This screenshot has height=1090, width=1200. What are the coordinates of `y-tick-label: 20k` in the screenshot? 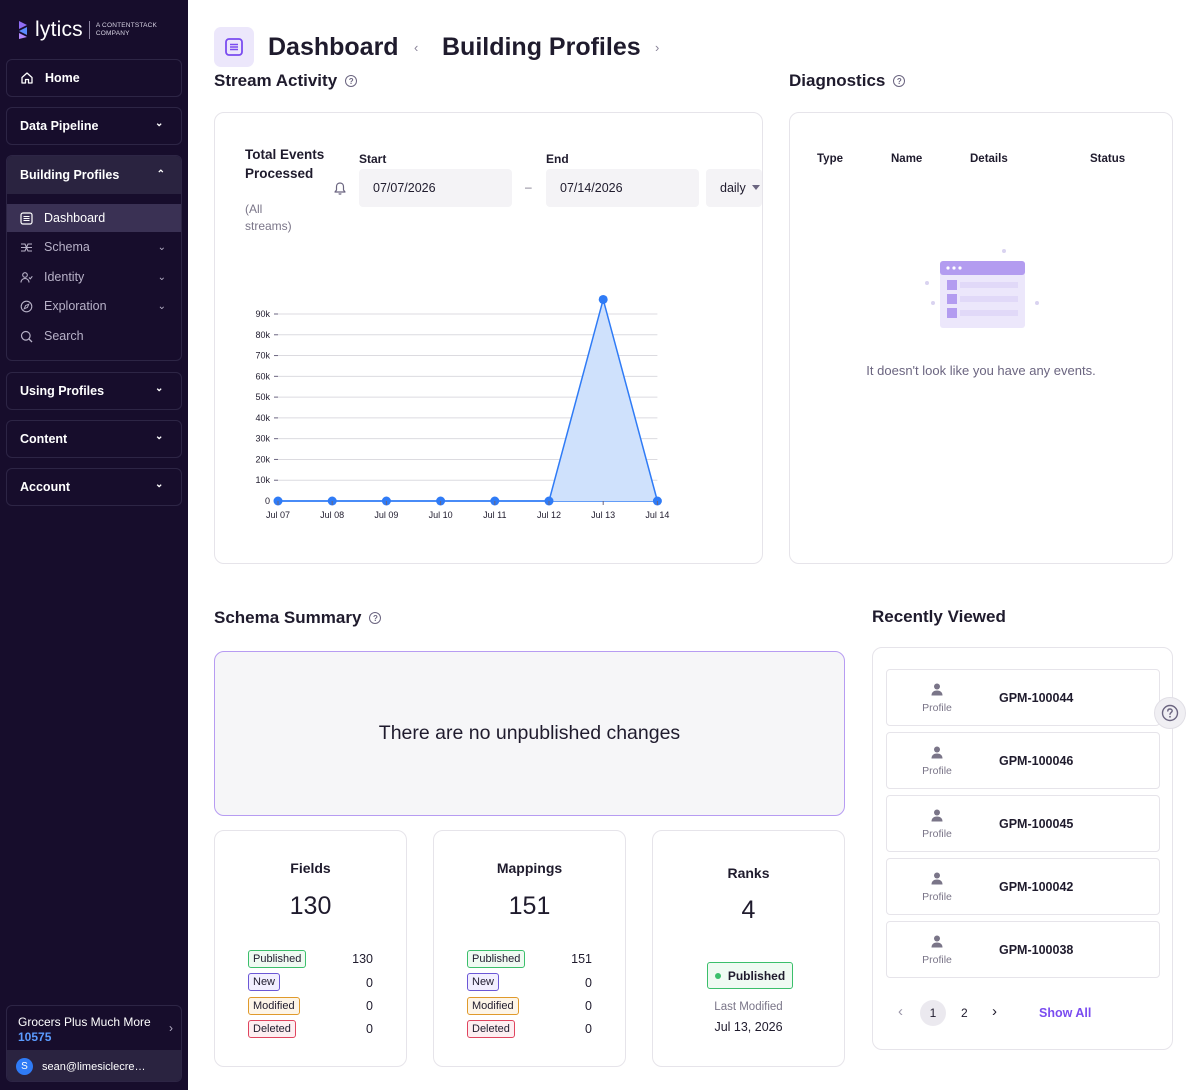 It's located at (262, 459).